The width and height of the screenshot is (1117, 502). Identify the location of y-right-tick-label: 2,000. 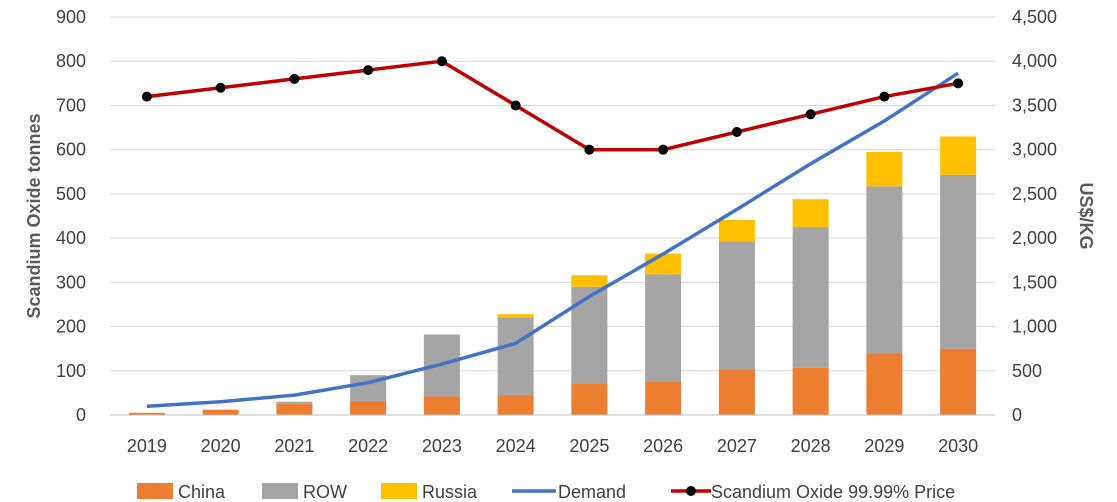
(1034, 238).